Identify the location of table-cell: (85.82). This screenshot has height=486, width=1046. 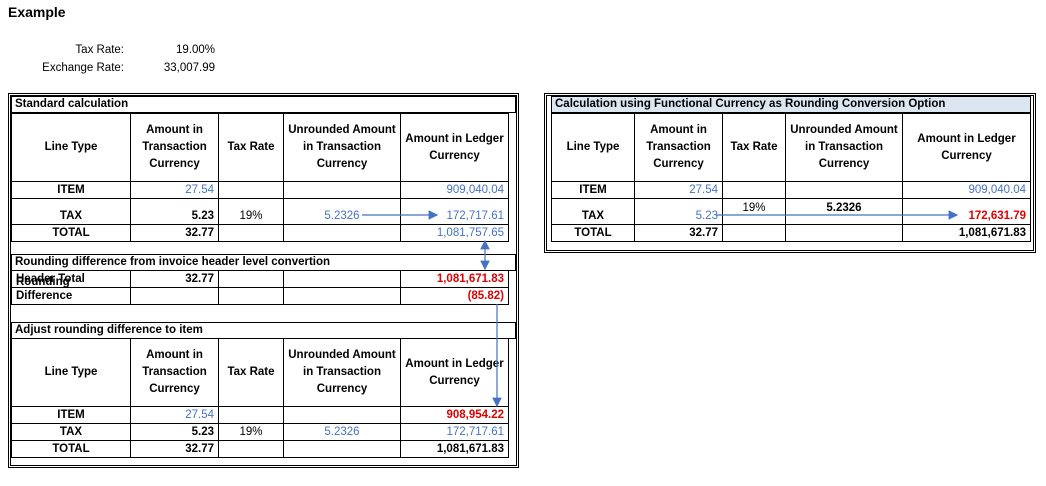
(454, 296).